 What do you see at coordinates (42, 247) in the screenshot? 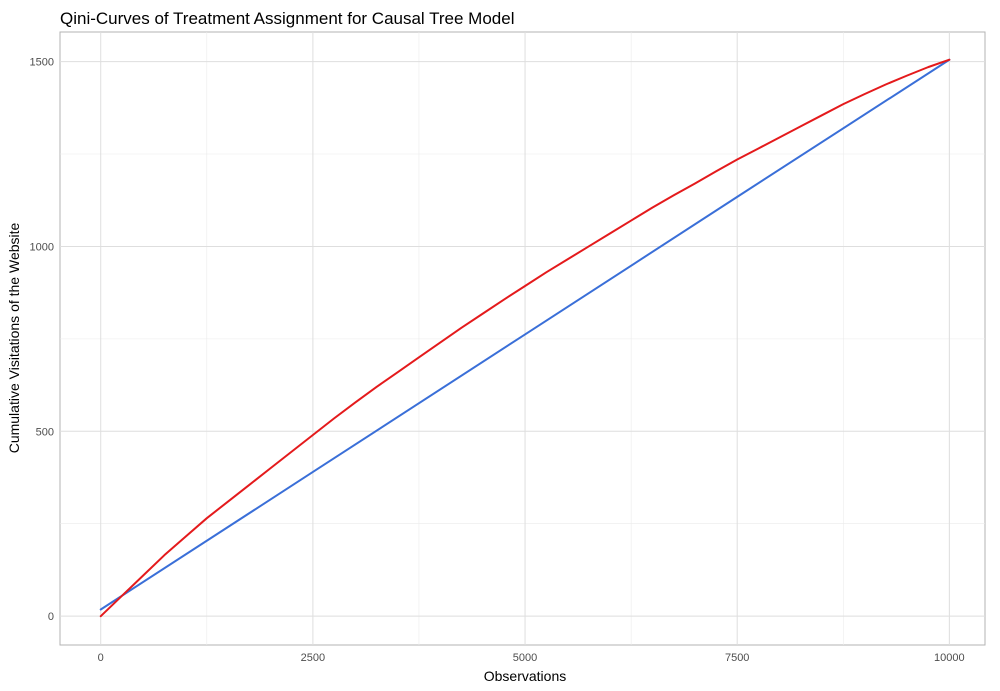
I see `y-tick-label: 1000` at bounding box center [42, 247].